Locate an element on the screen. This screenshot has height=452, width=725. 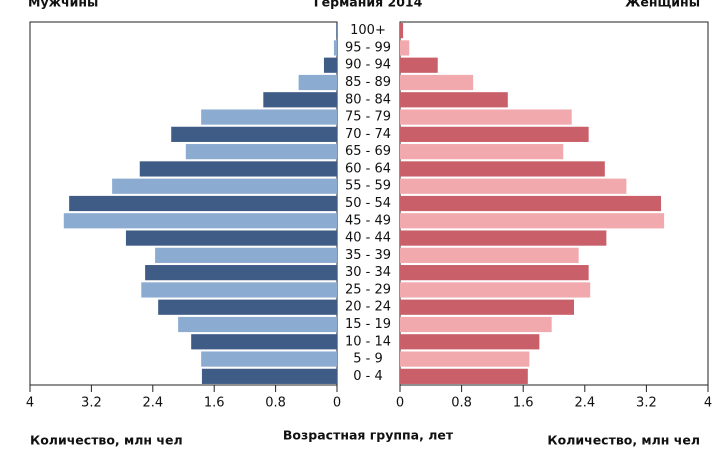
category-label: 55 - 59 is located at coordinates (368, 186).